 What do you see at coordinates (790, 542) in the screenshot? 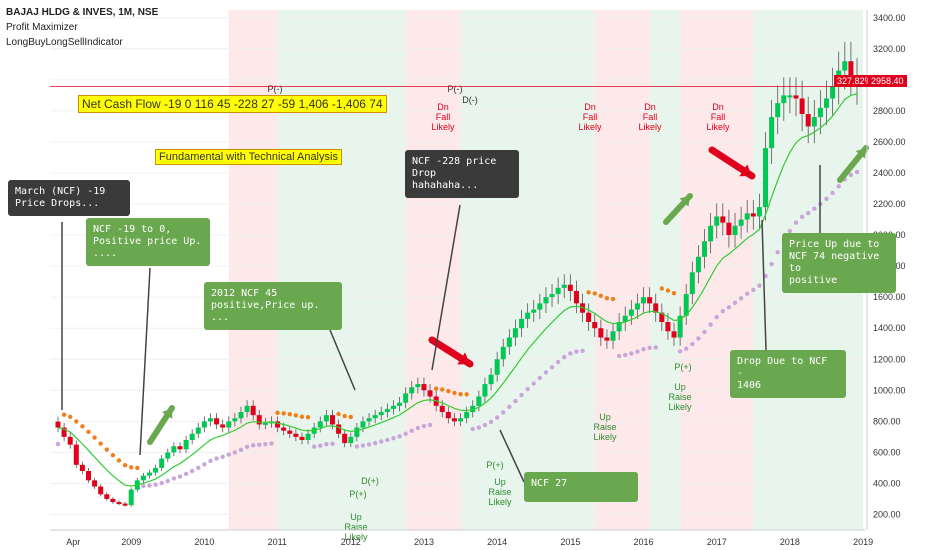
I see `x-tick-label: 2018` at bounding box center [790, 542].